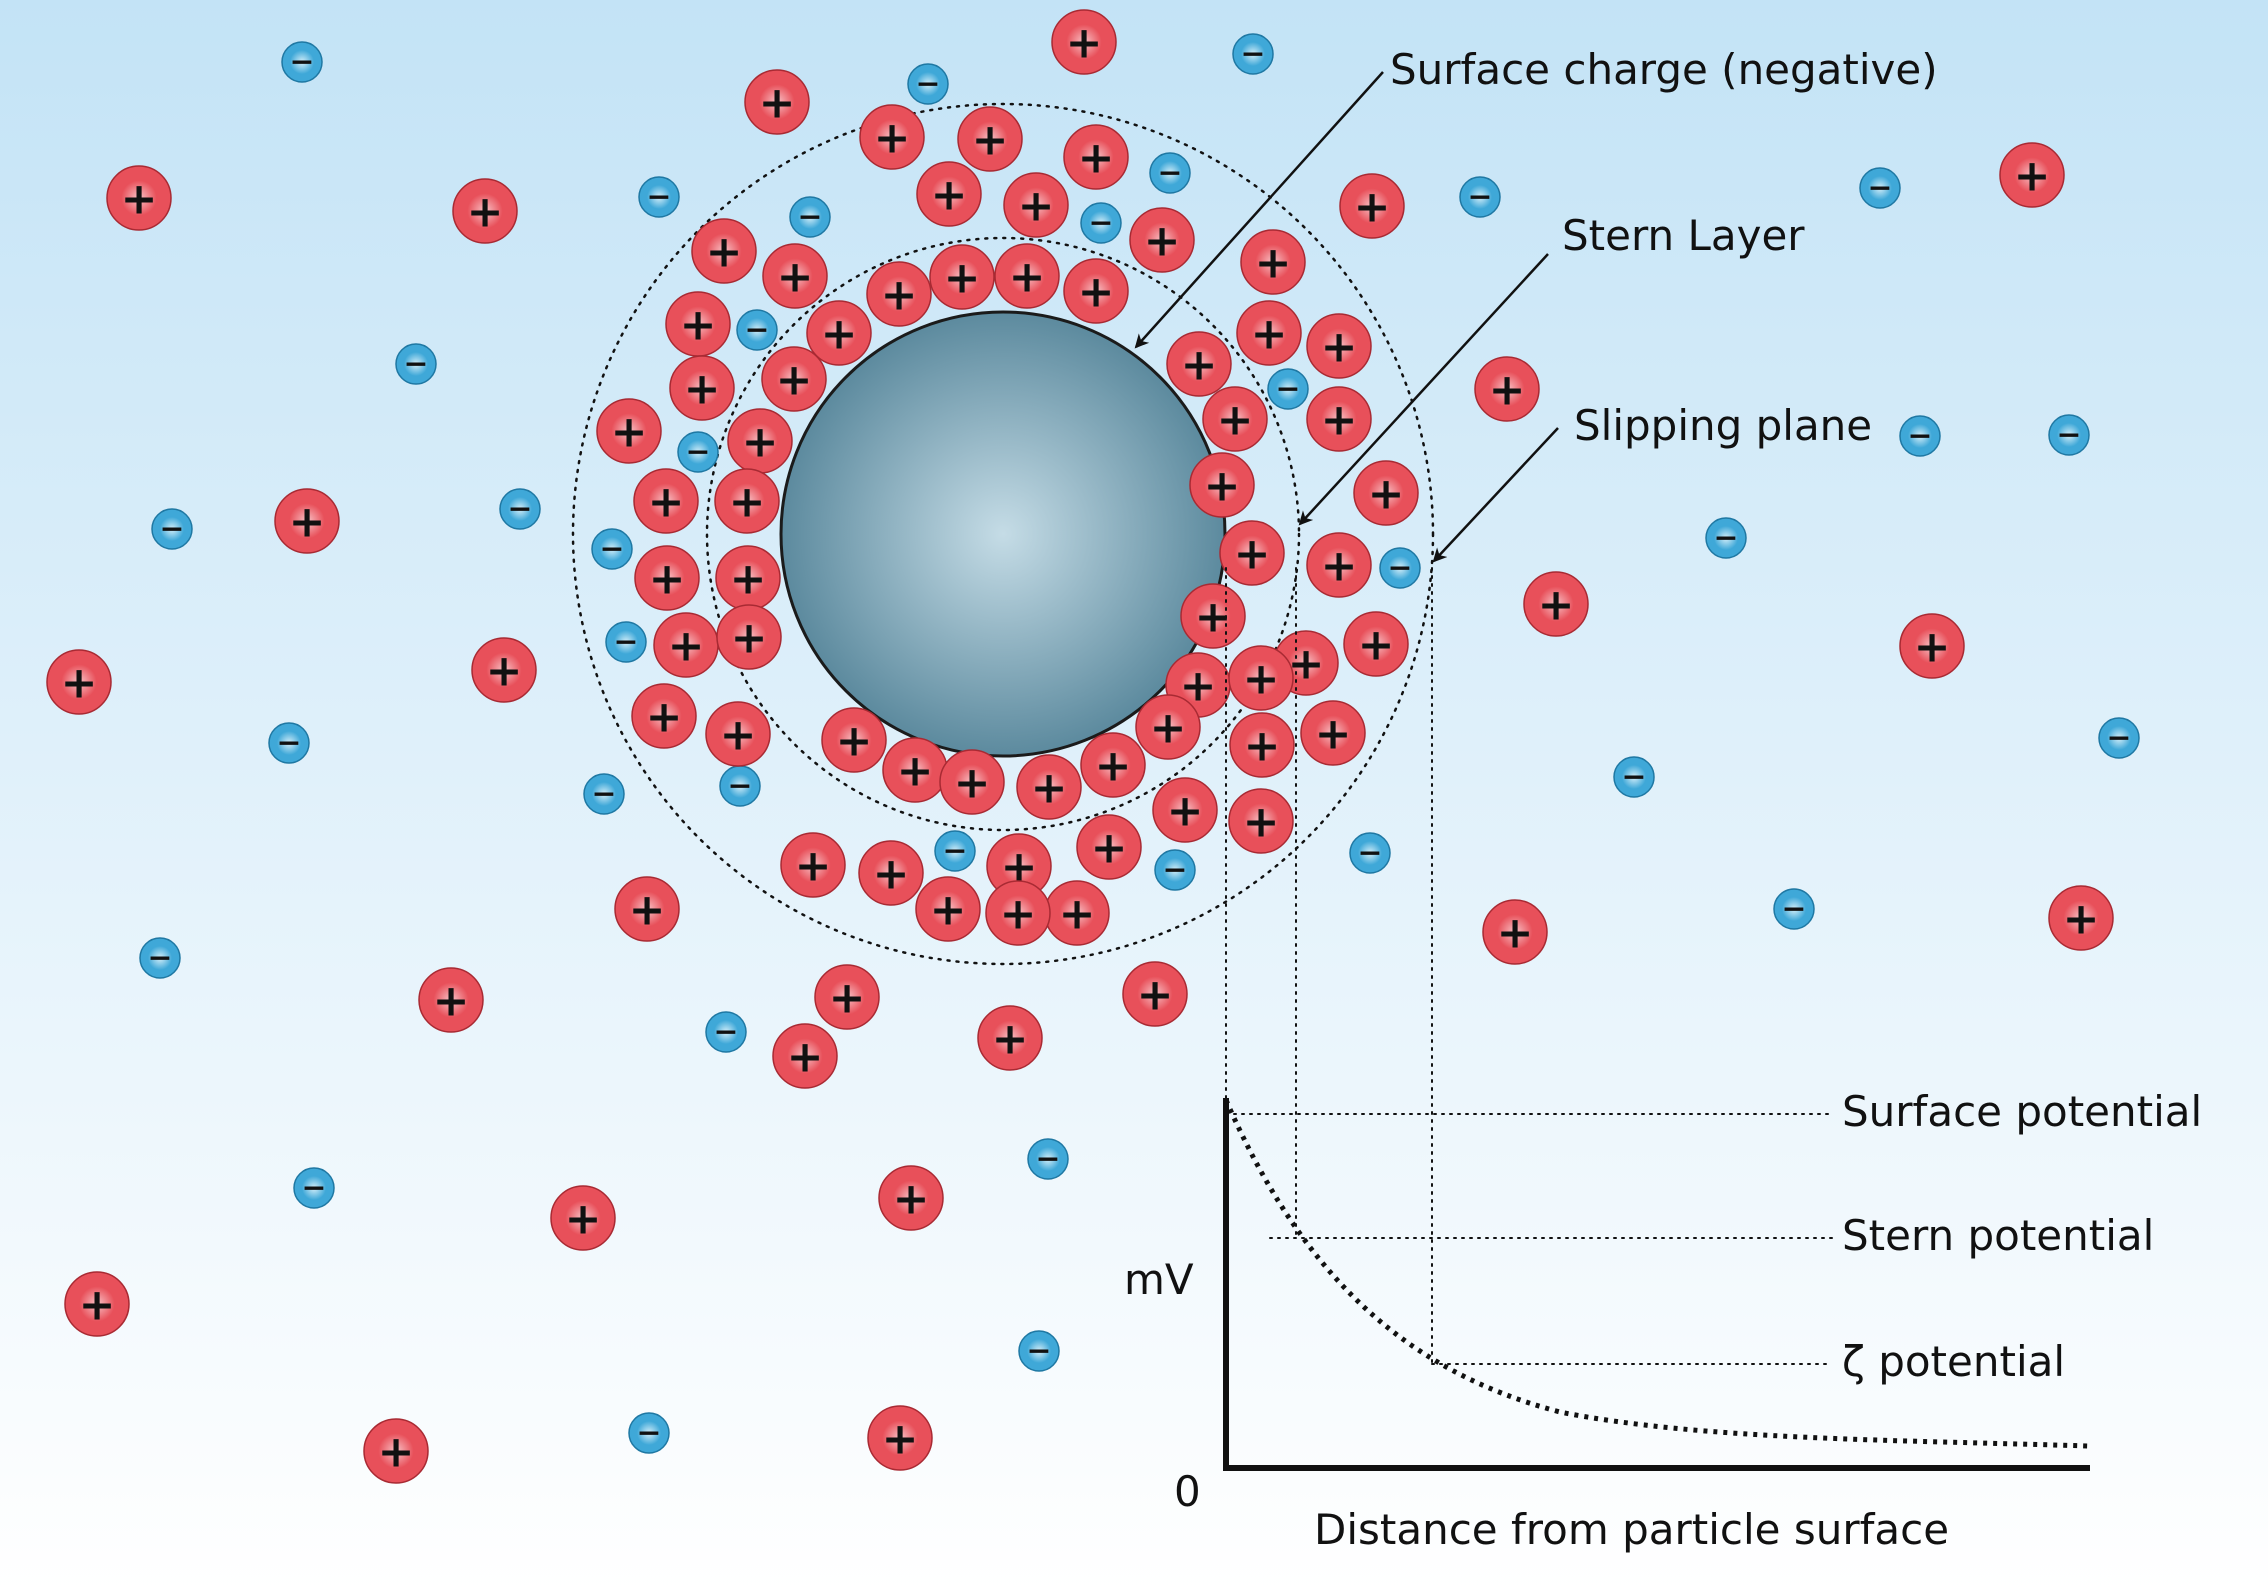 This screenshot has width=2268, height=1596. I want to click on graph-x-label: Distance from particle surface, so click(1631, 1529).